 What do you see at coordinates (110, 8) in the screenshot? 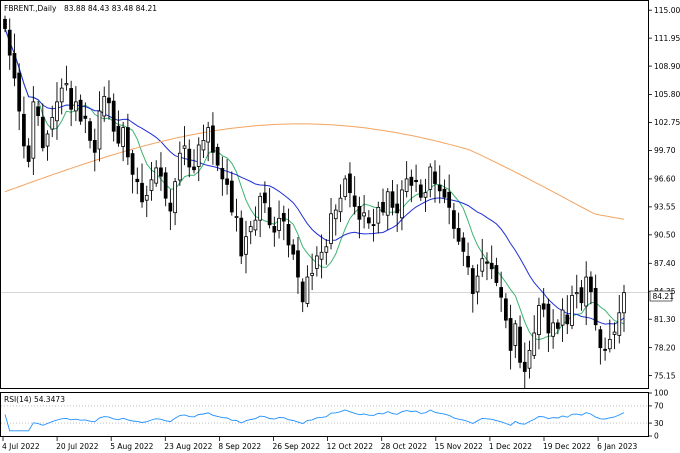
I see `chart-header-ohlc: 83.88 84.43 83.48 84.21` at bounding box center [110, 8].